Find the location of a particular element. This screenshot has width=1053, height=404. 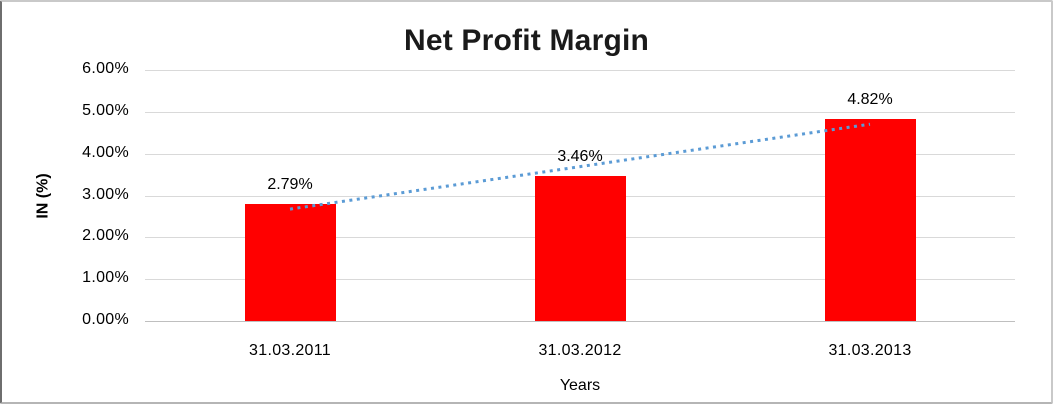

bar-data-label: 2.79% is located at coordinates (290, 185).